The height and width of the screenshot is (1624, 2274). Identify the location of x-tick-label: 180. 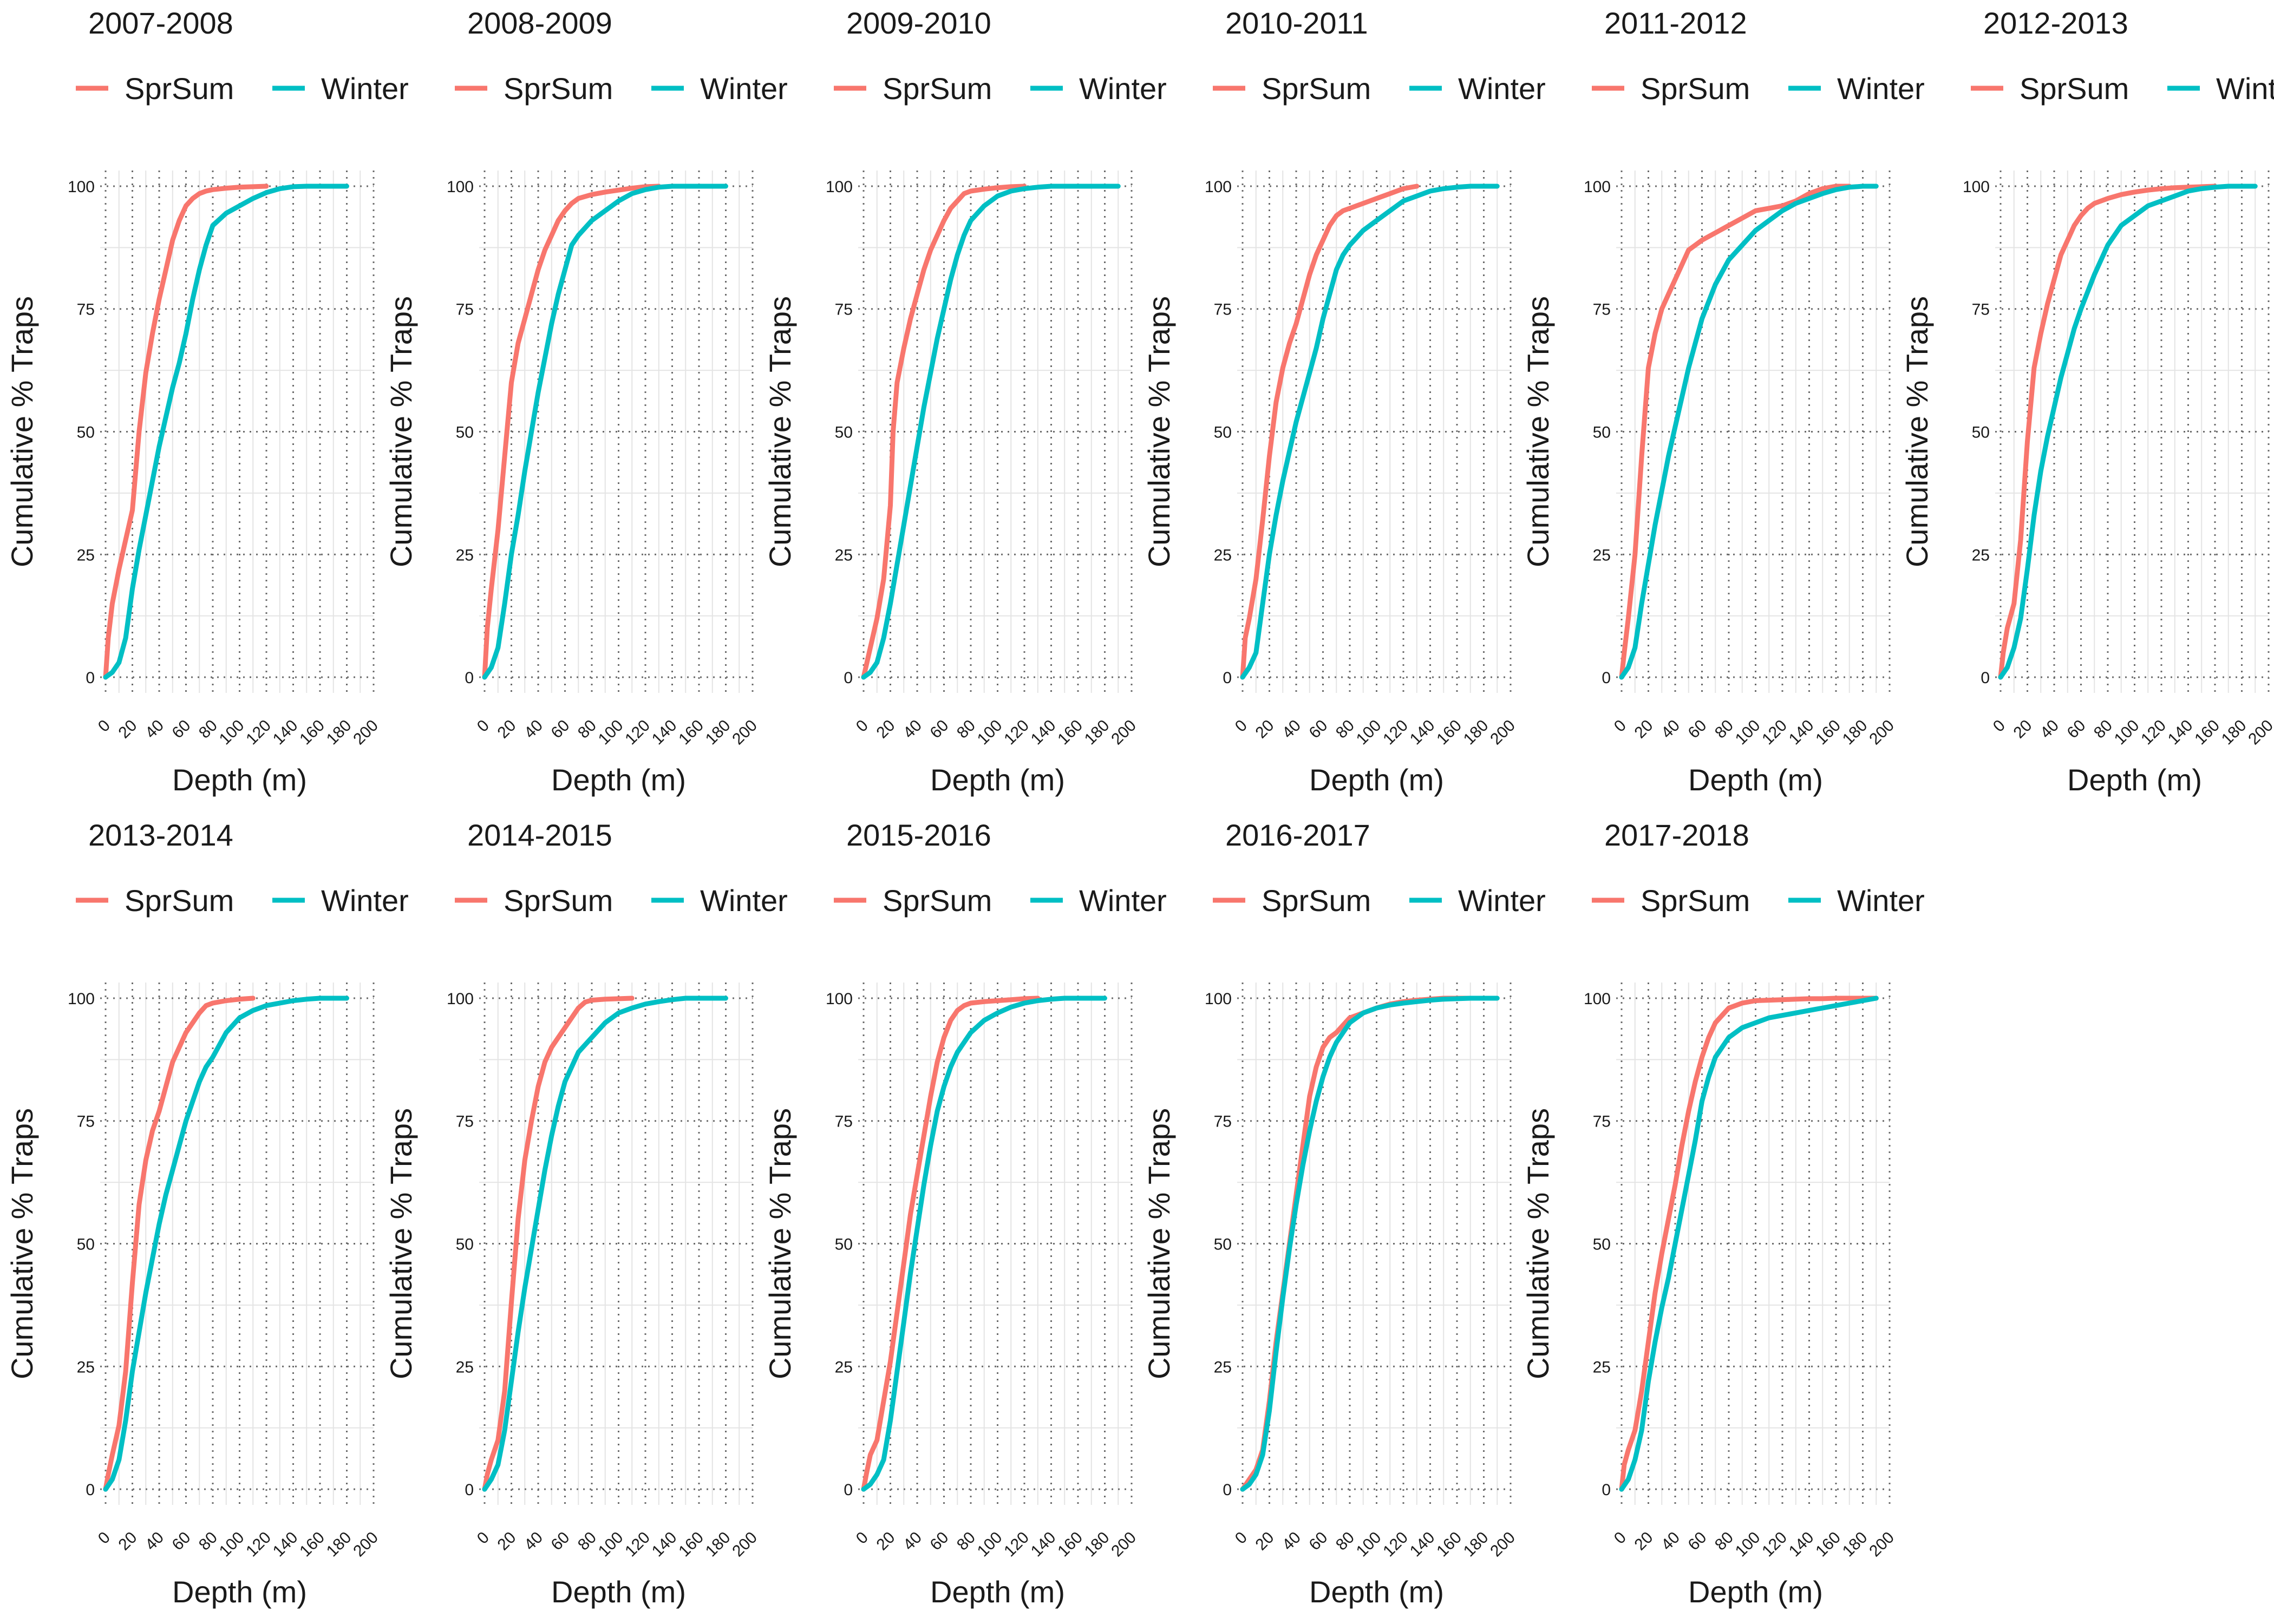
(339, 1545).